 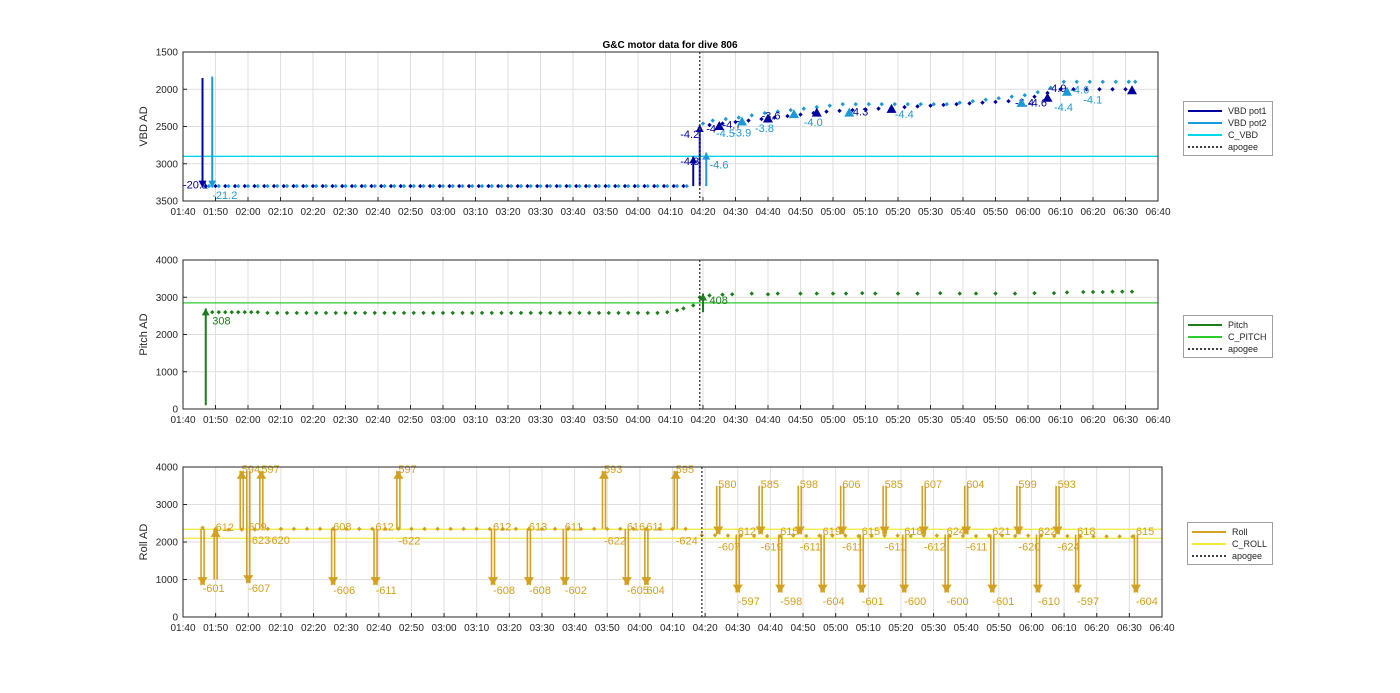 I want to click on annotation-label: 612, so click(x=225, y=528).